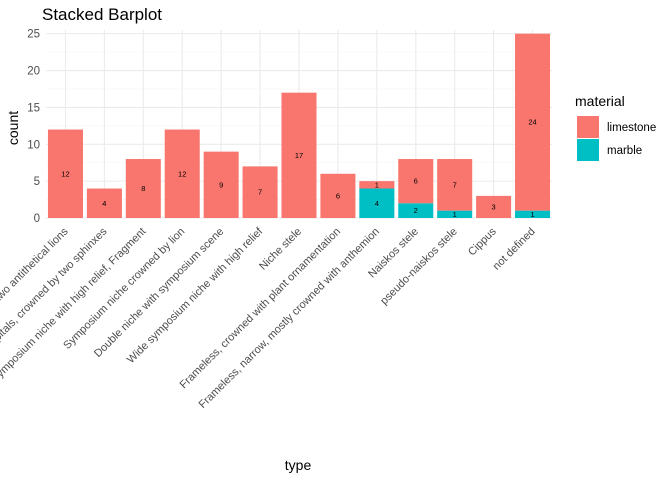 This screenshot has width=672, height=480. What do you see at coordinates (33, 72) in the screenshot?
I see `y-tick-label: 20` at bounding box center [33, 72].